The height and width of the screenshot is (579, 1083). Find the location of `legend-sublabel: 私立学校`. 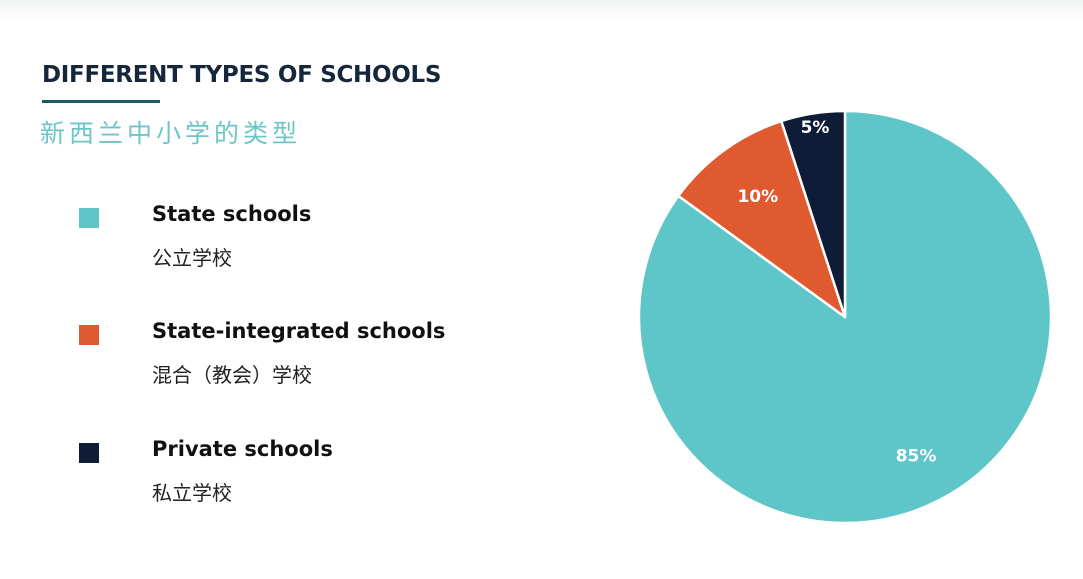

legend-sublabel: 私立学校 is located at coordinates (192, 493).